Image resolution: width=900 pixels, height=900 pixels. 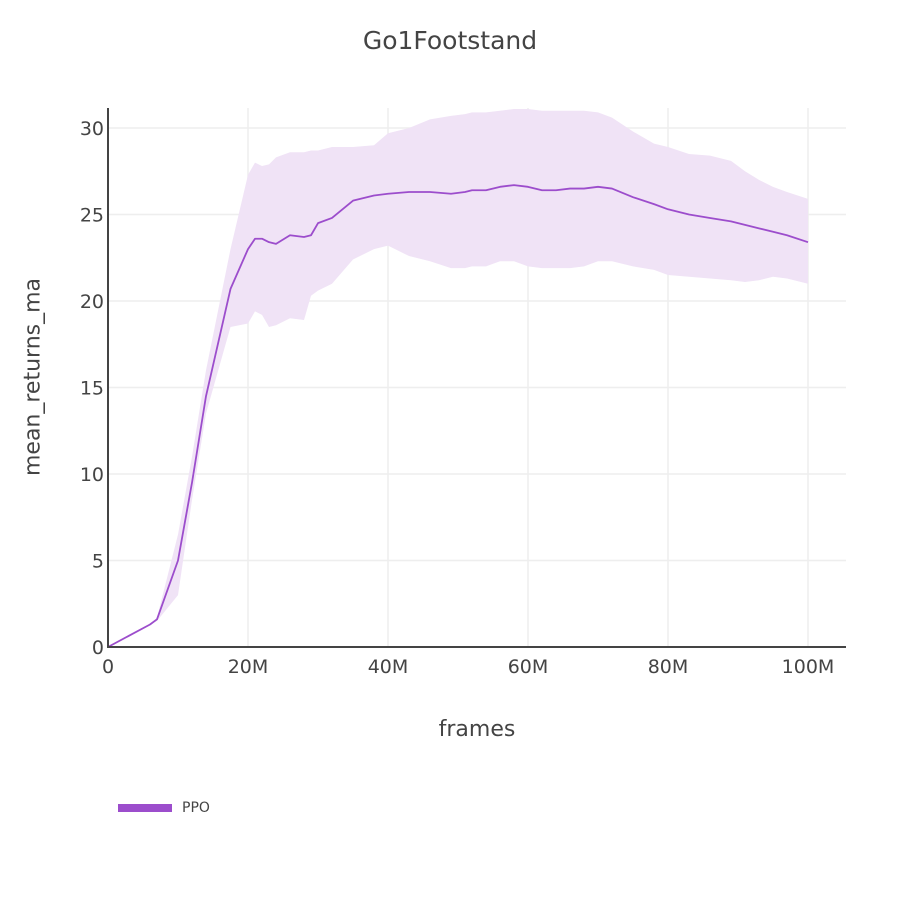 What do you see at coordinates (92, 389) in the screenshot?
I see `y-tick-label: 15` at bounding box center [92, 389].